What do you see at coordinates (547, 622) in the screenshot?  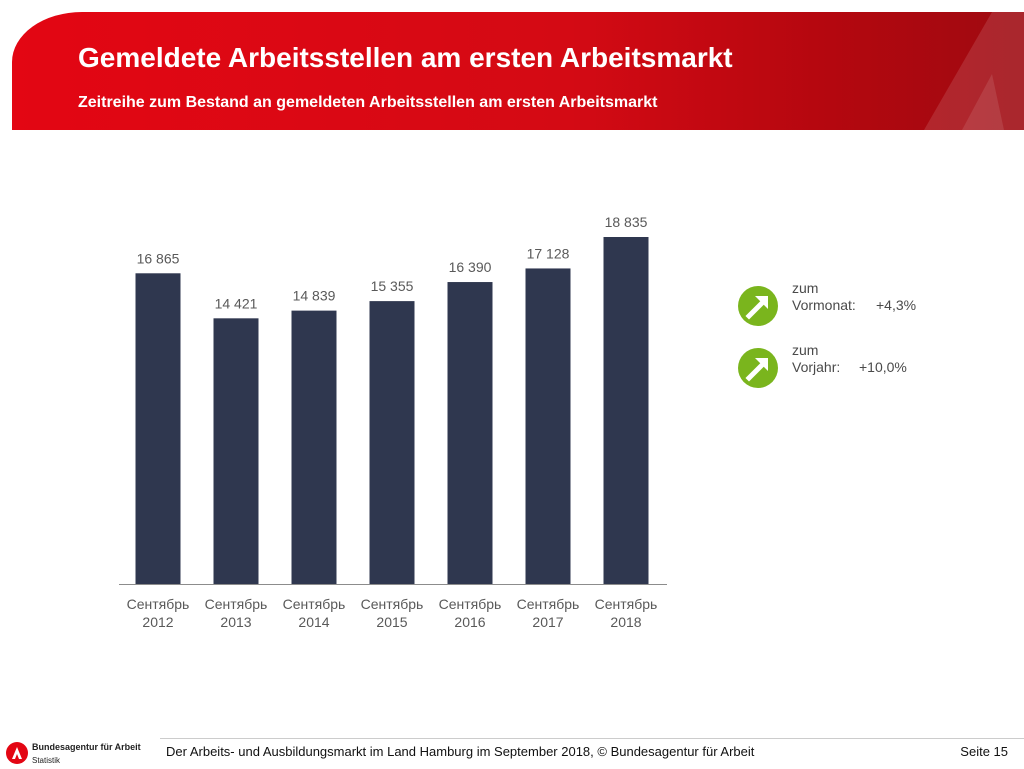 I see `tick-label-year: 2017` at bounding box center [547, 622].